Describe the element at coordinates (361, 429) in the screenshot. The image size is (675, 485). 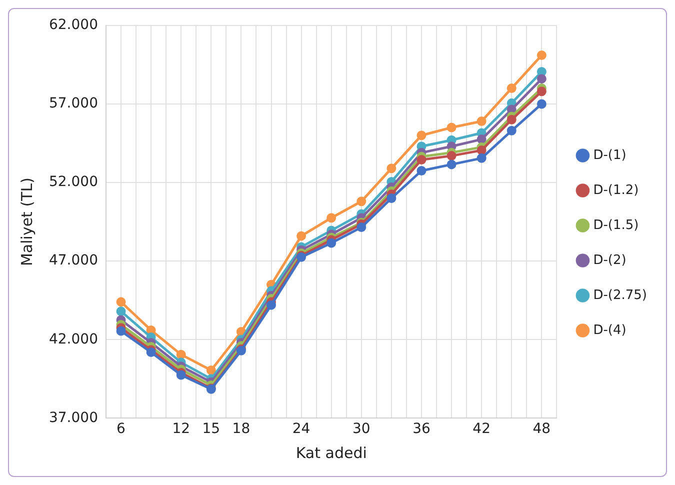
I see `x-tick-label: 30` at that location.